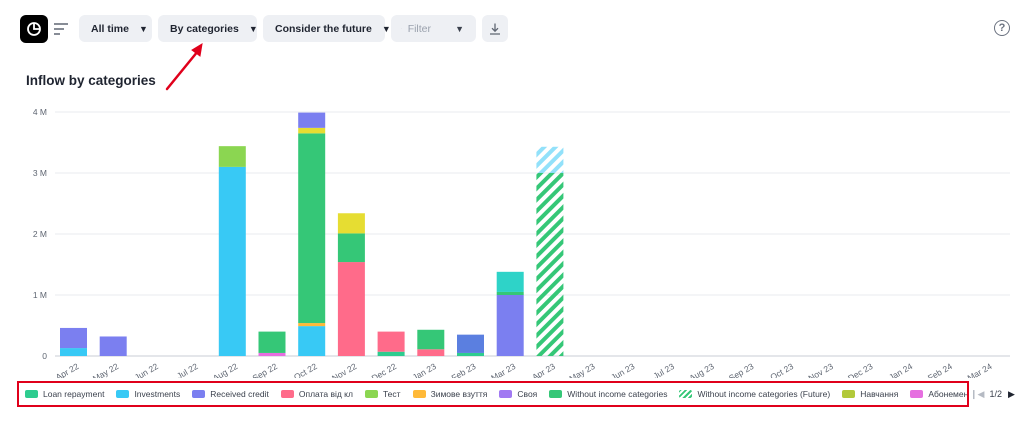 The image size is (1024, 428). What do you see at coordinates (325, 394) in the screenshot?
I see `legend-label: Оплата від кл` at bounding box center [325, 394].